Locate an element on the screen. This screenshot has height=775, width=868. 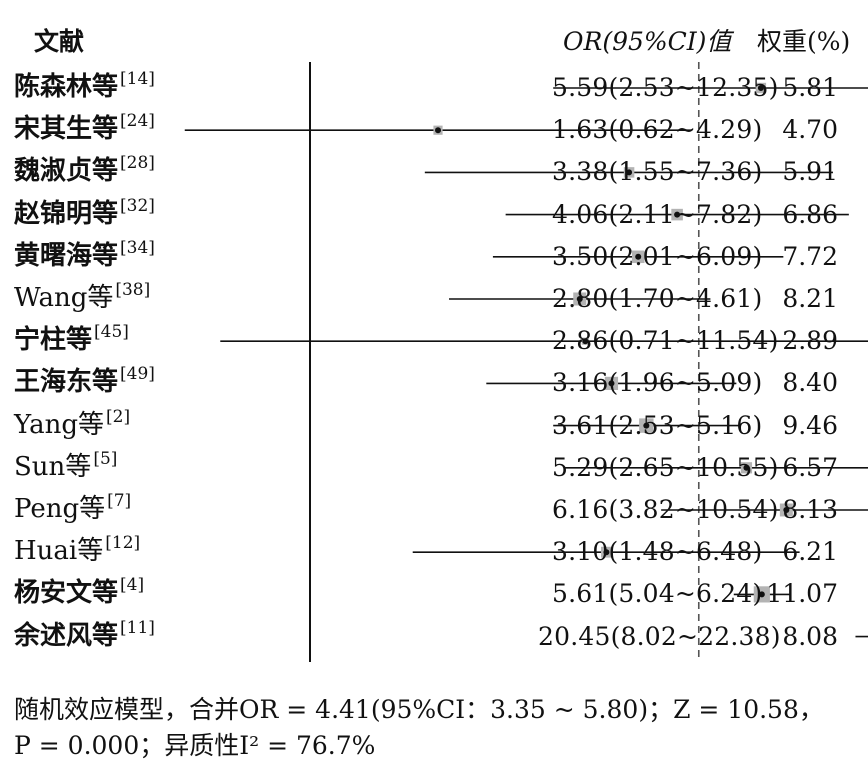
or-ci-value: 5.29(2.65~10.55) is located at coordinates (665, 467).